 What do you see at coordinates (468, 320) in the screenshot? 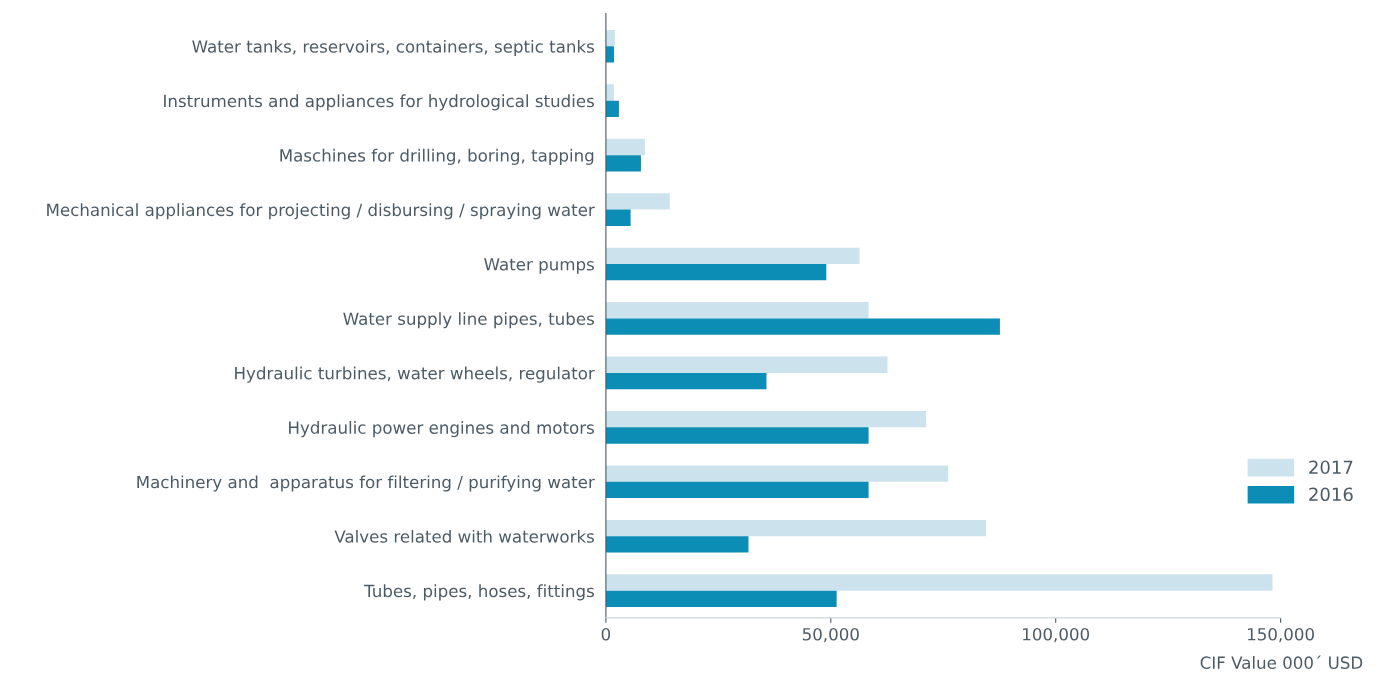
I see `y-tick-label: Water supply line pipes, tubes` at bounding box center [468, 320].